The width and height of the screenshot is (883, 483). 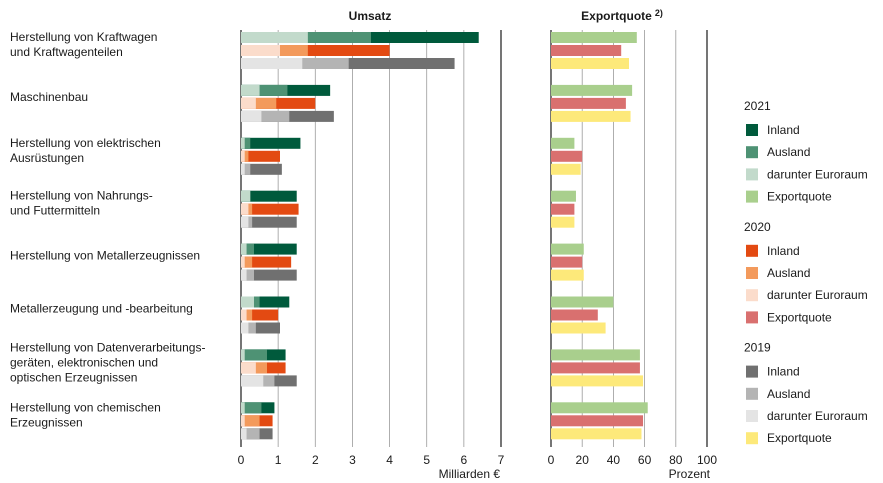 What do you see at coordinates (464, 460) in the screenshot?
I see `umsatz-tick-label: 6` at bounding box center [464, 460].